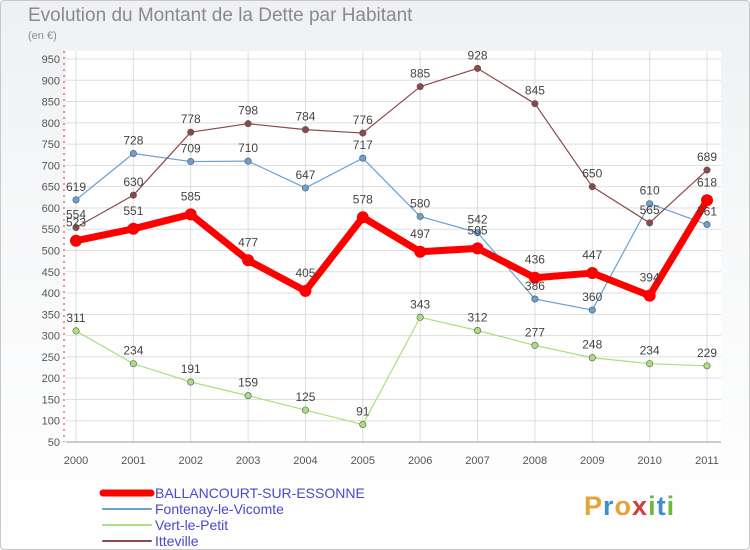 The width and height of the screenshot is (750, 550). What do you see at coordinates (177, 541) in the screenshot?
I see `legend-label-itteville: Itteville` at bounding box center [177, 541].